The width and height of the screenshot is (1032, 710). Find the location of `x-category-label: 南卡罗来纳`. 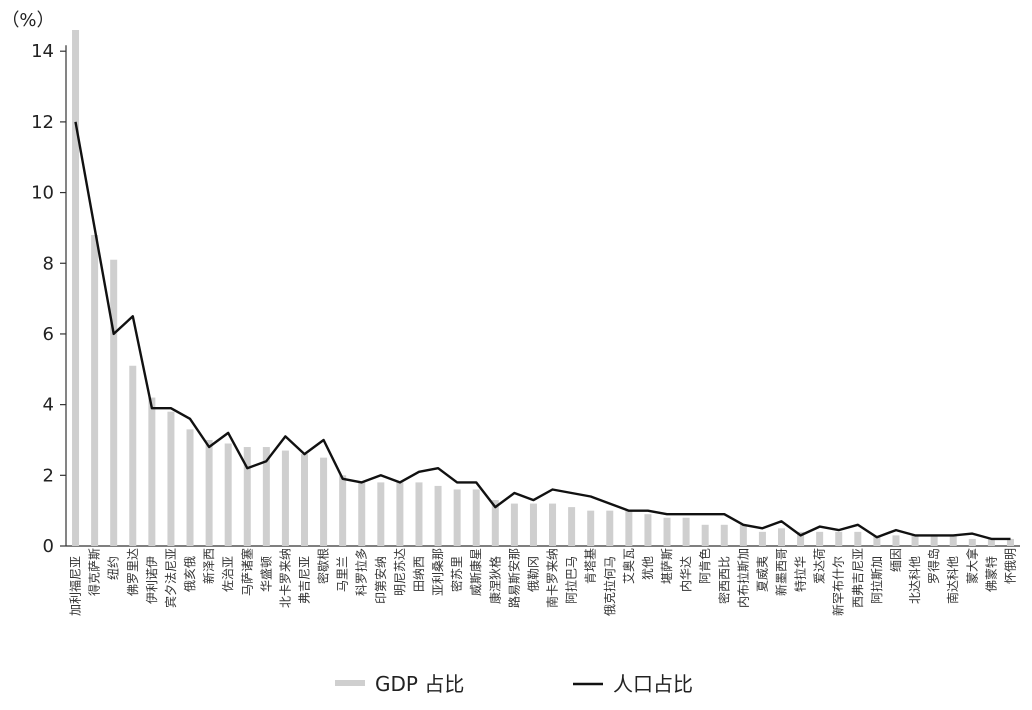

x-category-label: 南卡罗来纳 is located at coordinates (552, 578).